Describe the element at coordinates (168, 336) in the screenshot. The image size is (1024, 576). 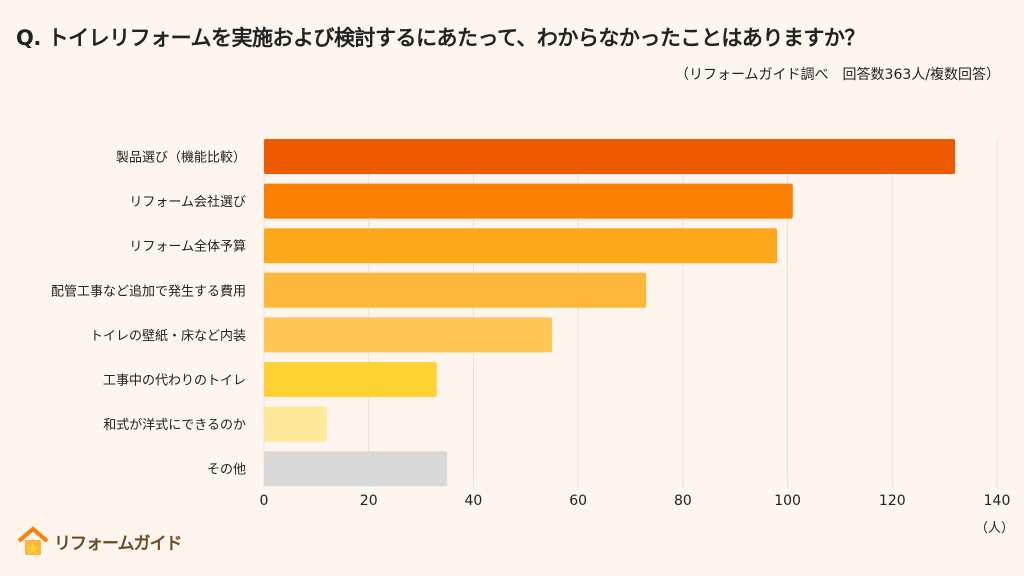
I see `category-label: トイレの壁紙・床など内装` at that location.